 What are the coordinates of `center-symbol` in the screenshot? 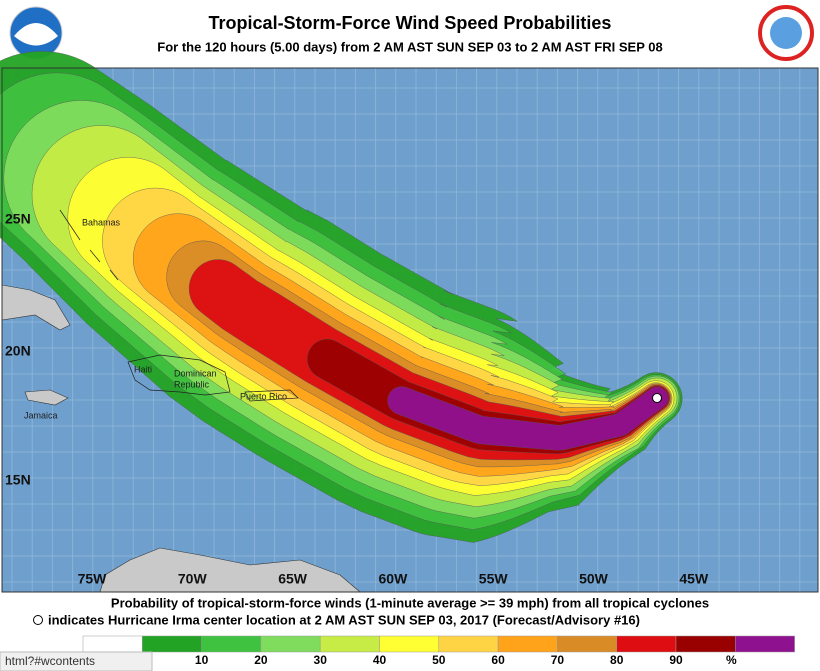 It's located at (38, 620).